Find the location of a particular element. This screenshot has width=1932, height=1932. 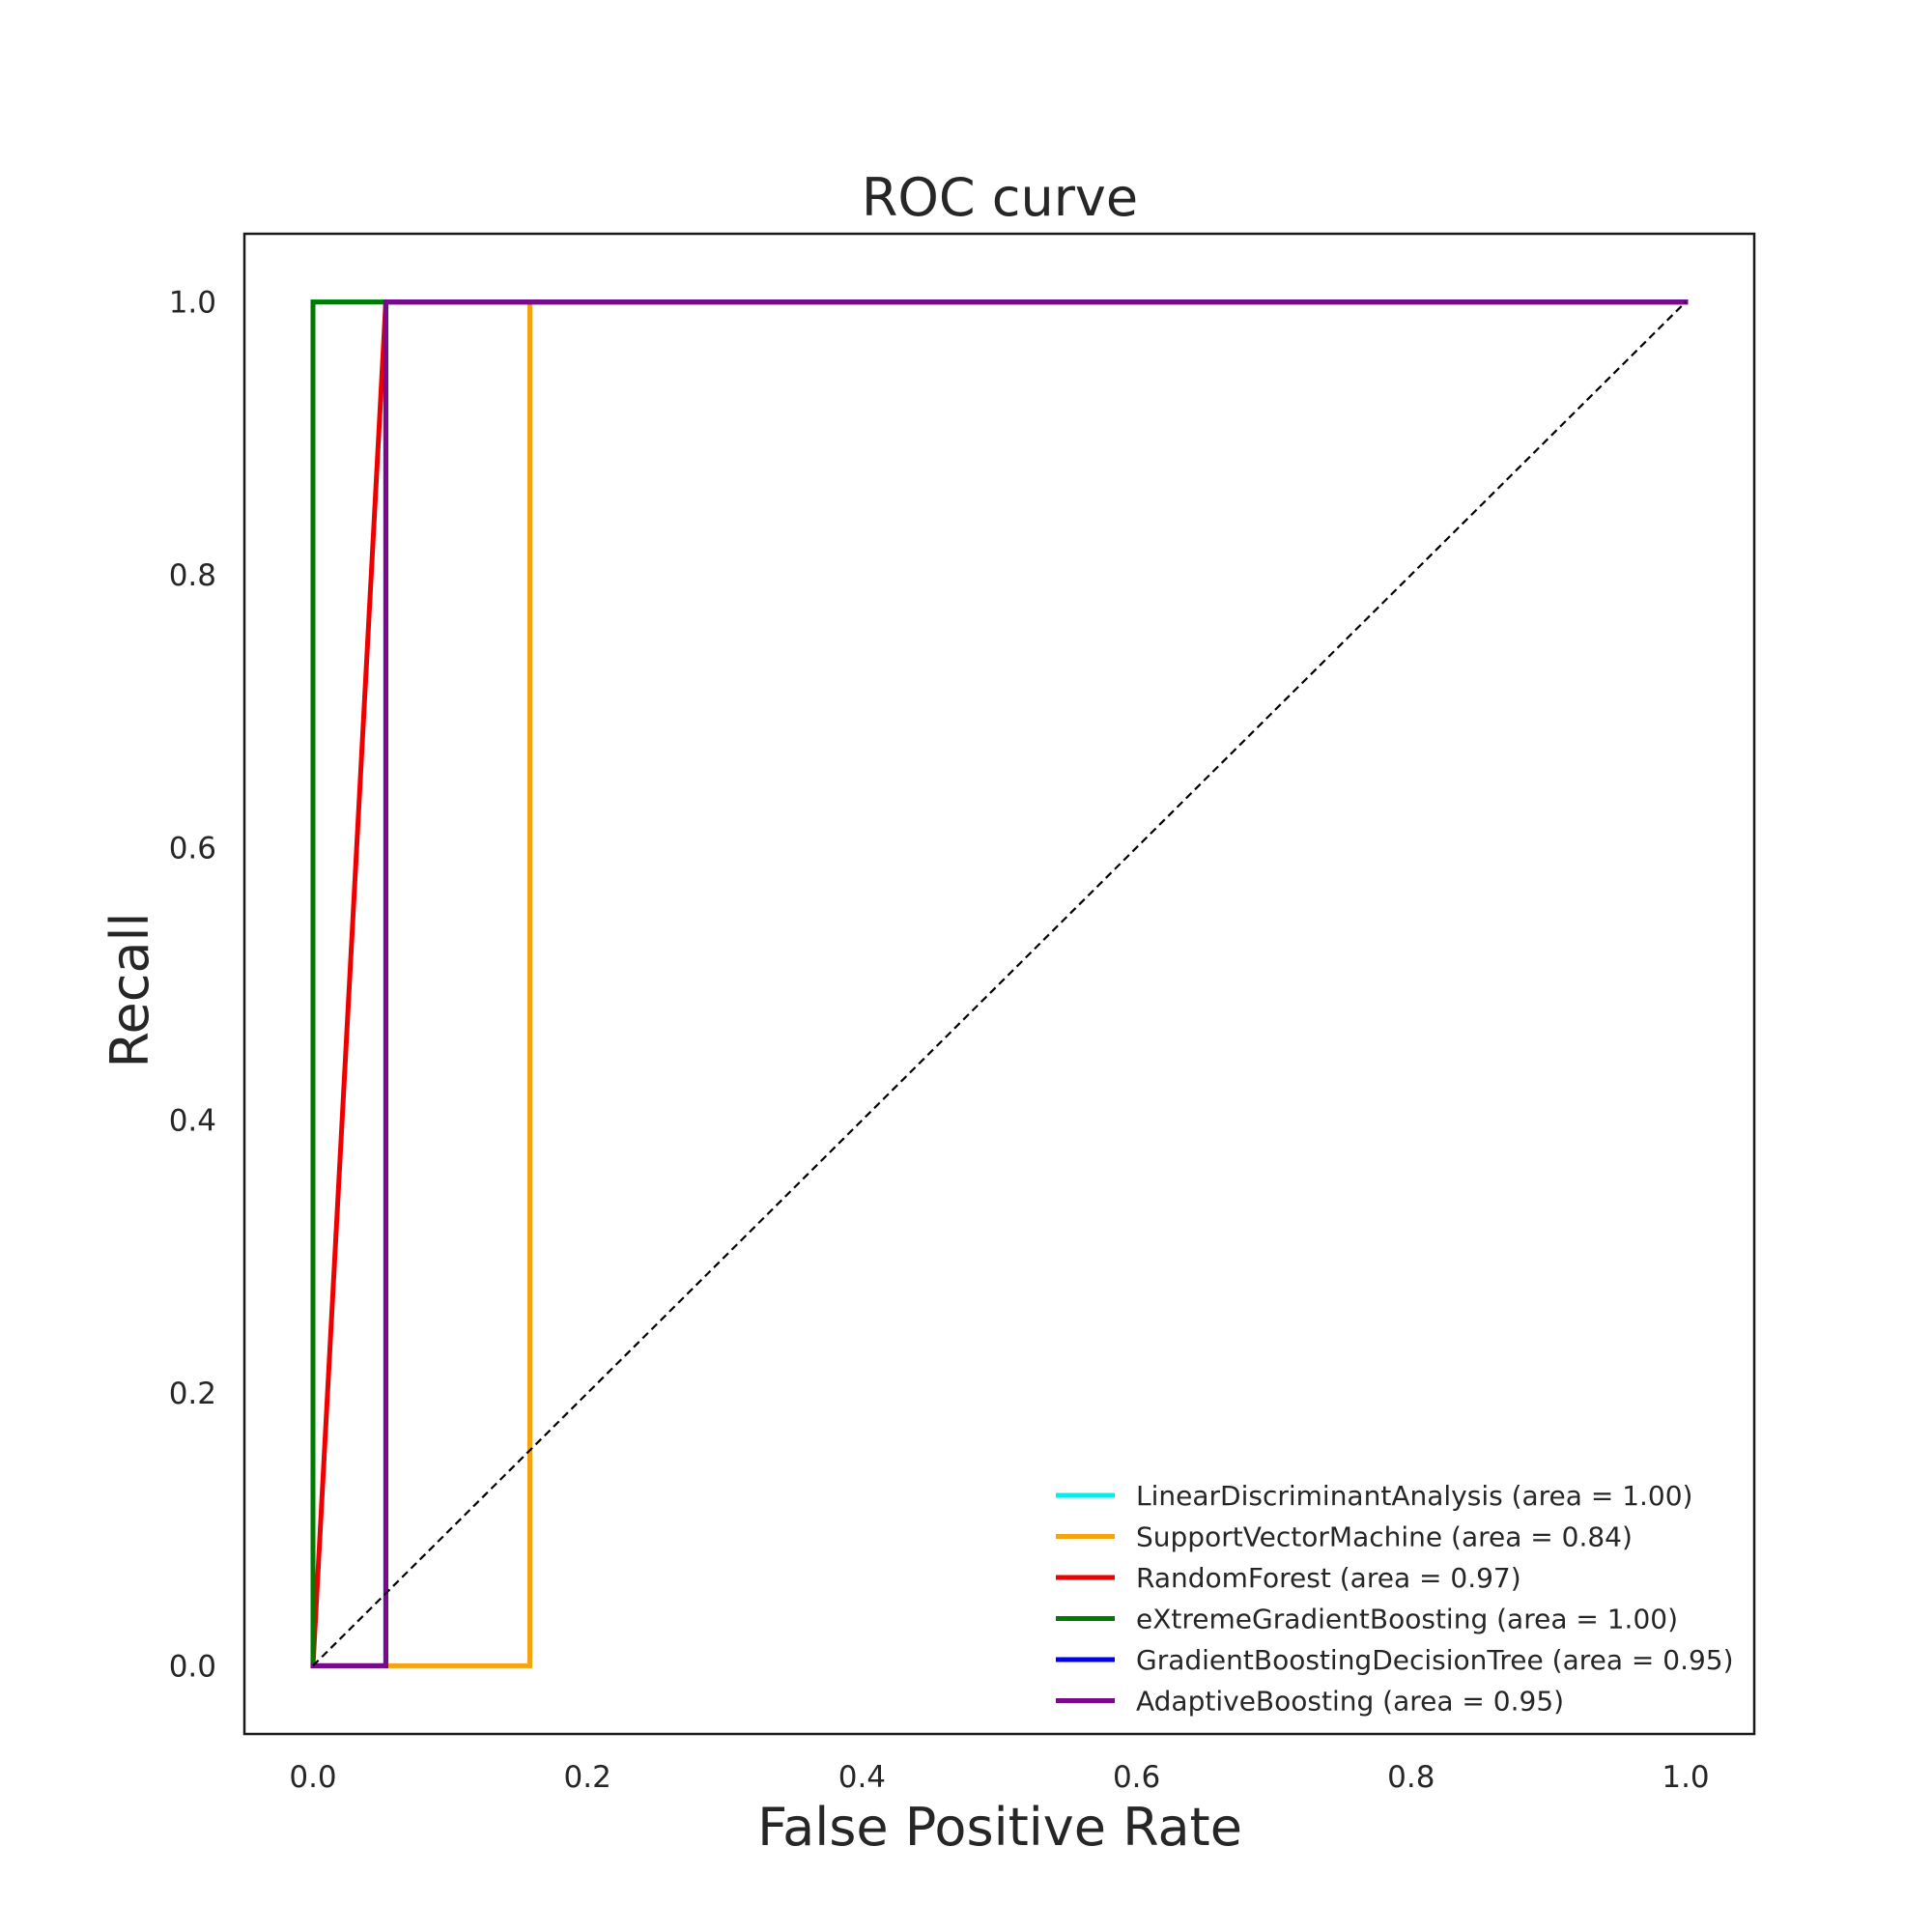

y-axis-ticks: 0.0 0.2 0.4 0.6 0.8 1.0 is located at coordinates (192, 985).